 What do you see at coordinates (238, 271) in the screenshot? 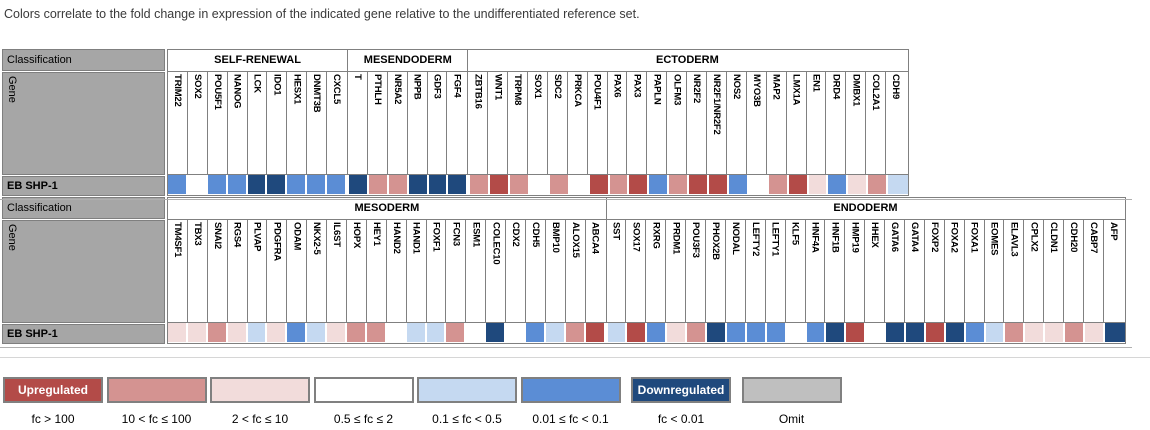
I see `gene-label: RGS4` at bounding box center [238, 271].